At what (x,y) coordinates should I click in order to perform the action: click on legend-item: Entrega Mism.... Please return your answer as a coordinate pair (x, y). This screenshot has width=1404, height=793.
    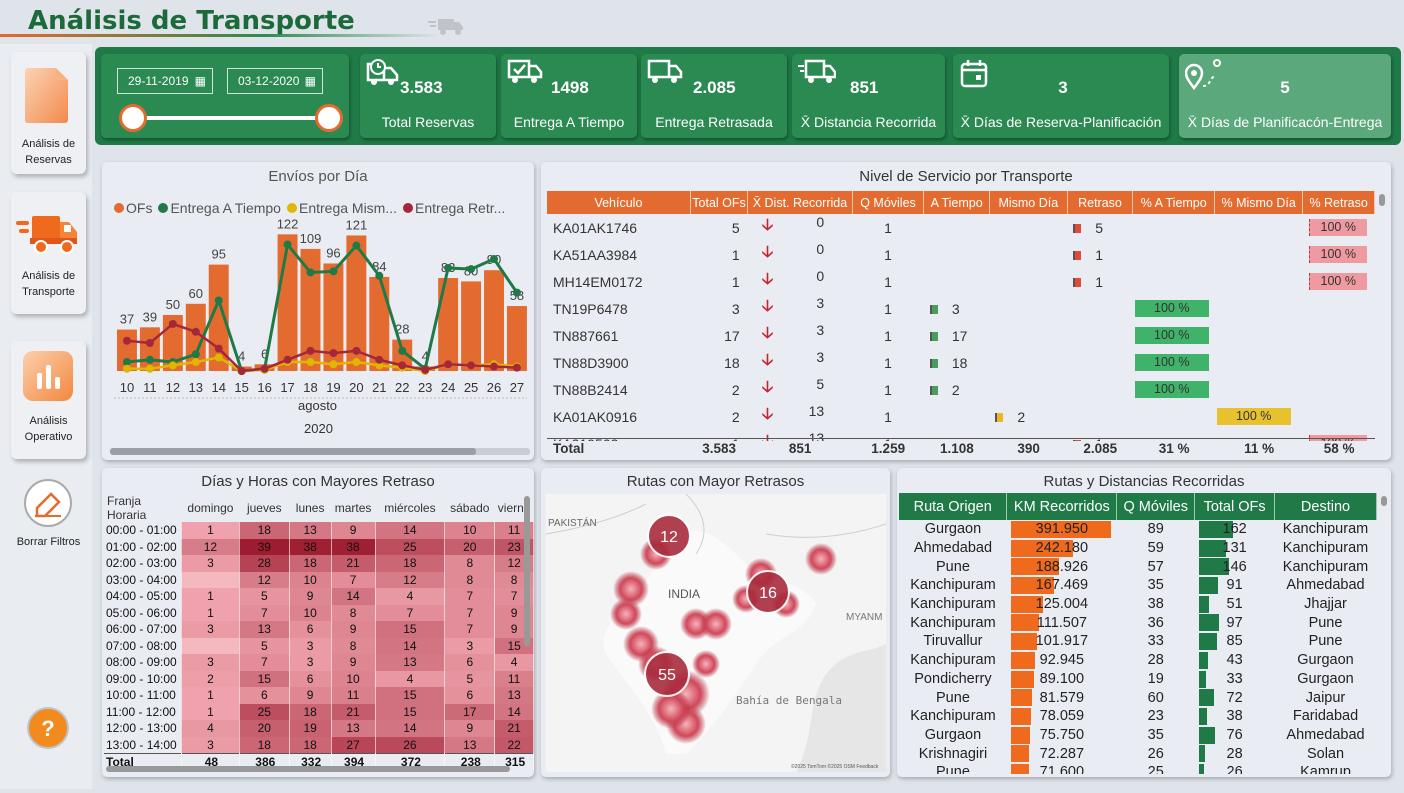
    Looking at the image, I should click on (341, 208).